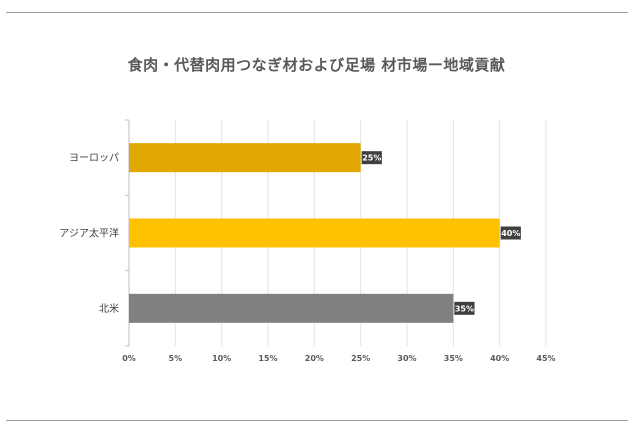 The height and width of the screenshot is (435, 633). I want to click on data-label: 35%, so click(464, 308).